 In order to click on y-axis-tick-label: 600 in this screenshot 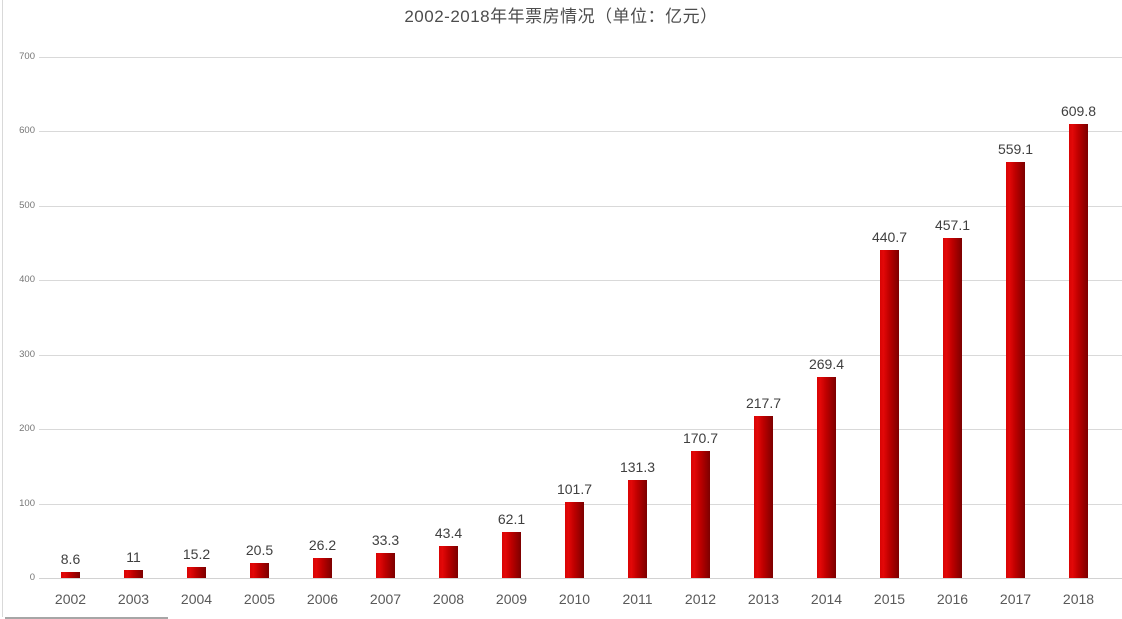, I will do `click(27, 130)`.